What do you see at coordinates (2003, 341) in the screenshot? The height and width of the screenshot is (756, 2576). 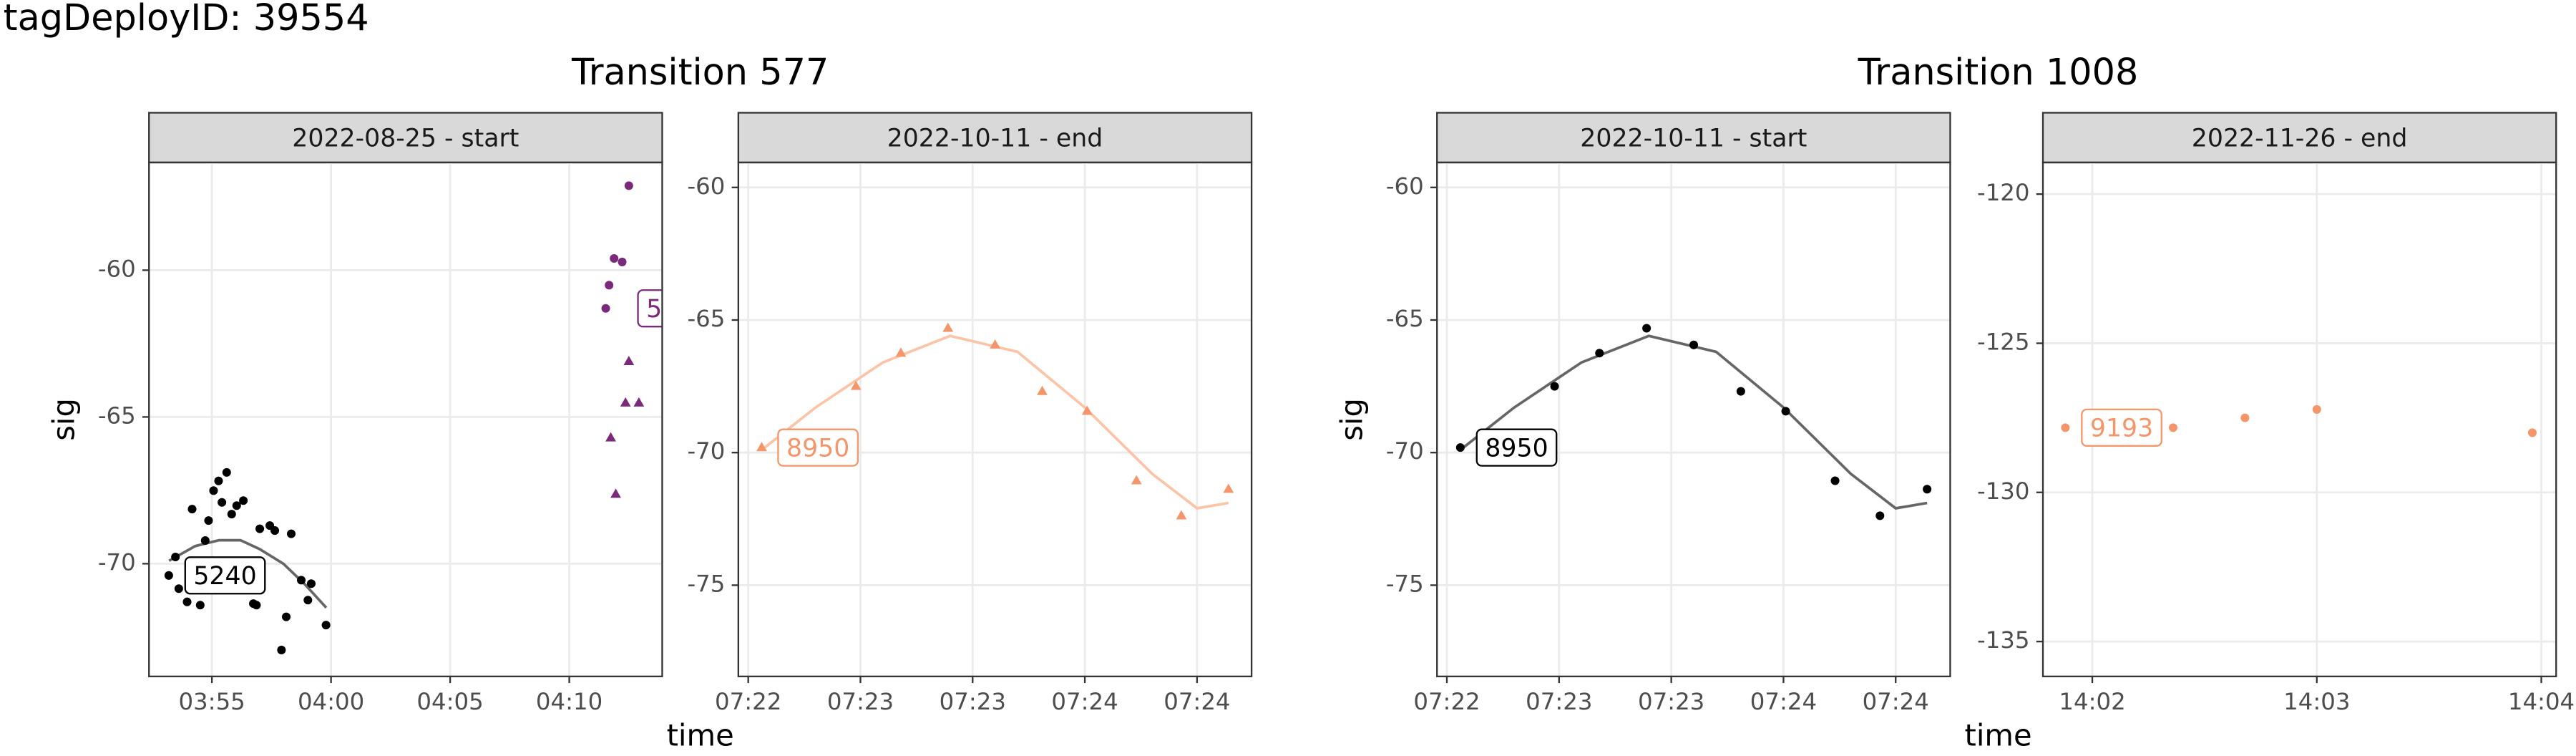 I see `y-tick-label: -125` at bounding box center [2003, 341].